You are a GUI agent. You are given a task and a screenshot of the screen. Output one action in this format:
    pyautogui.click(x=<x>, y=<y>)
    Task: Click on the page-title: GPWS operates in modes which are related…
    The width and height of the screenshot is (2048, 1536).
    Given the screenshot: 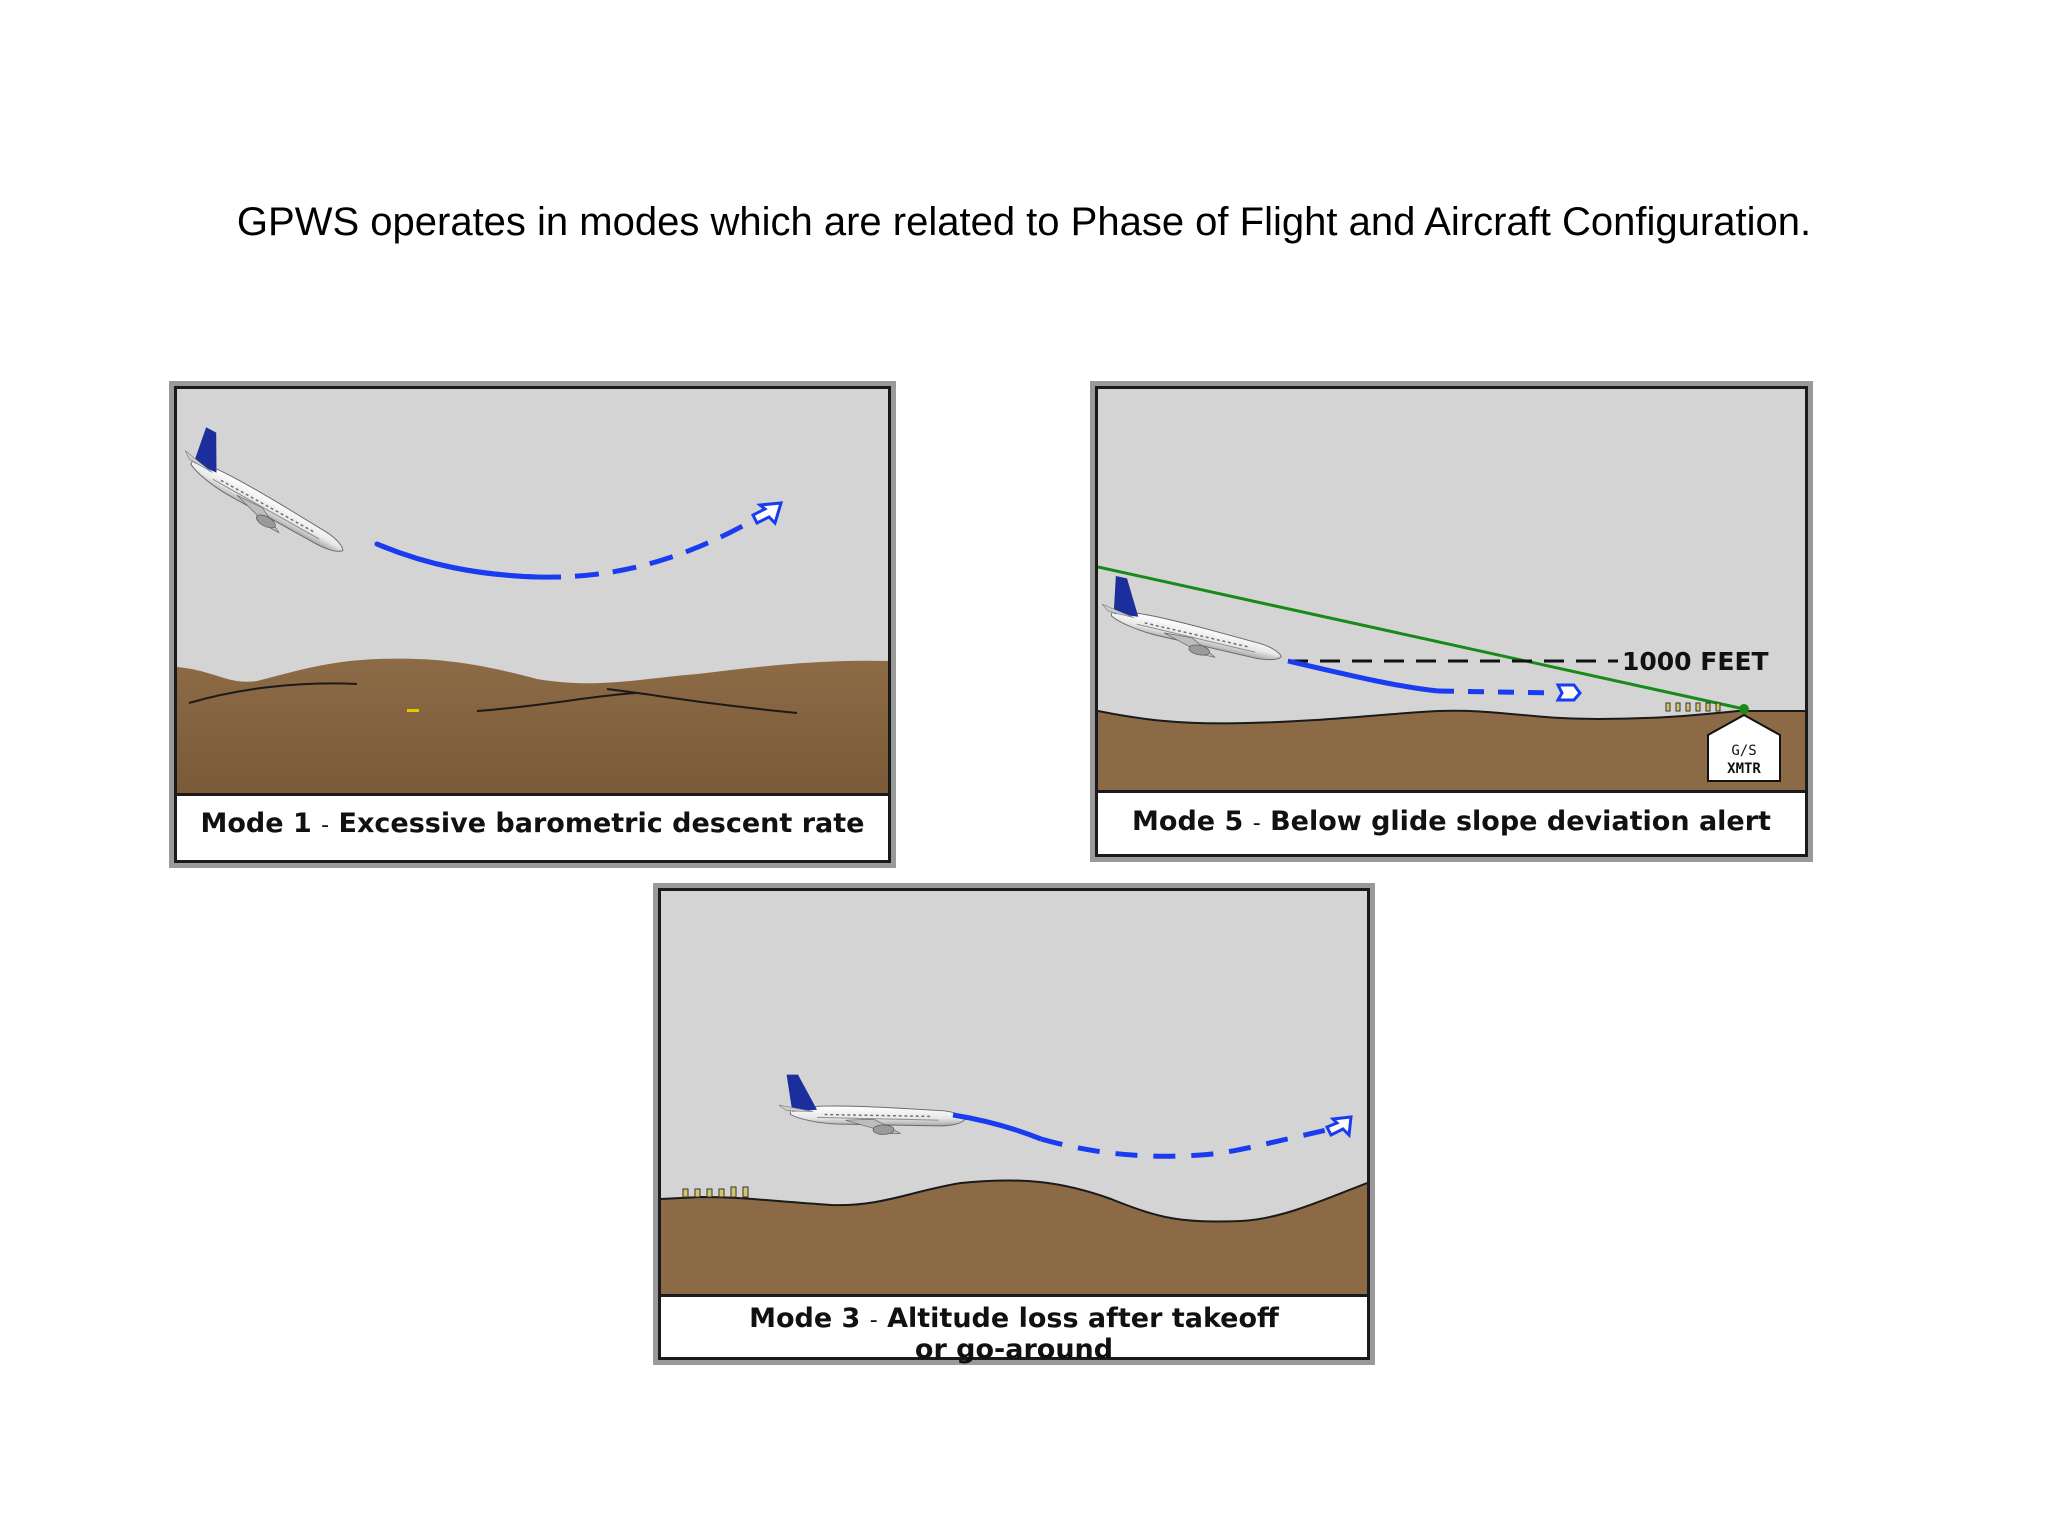 What is the action you would take?
    pyautogui.click(x=1024, y=222)
    